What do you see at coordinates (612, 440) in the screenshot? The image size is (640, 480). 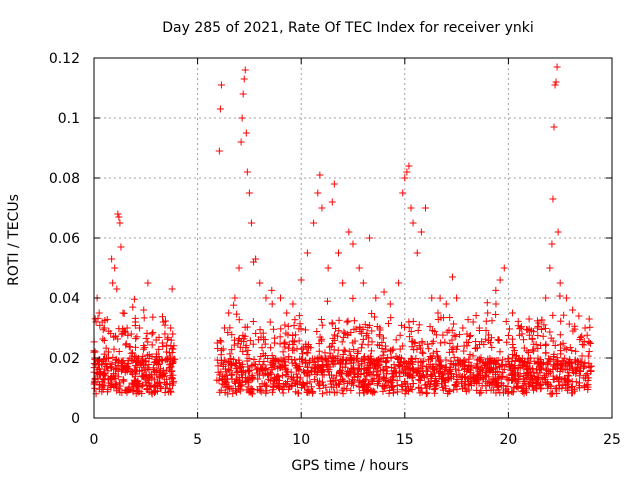 I see `x-tick-label: 25` at bounding box center [612, 440].